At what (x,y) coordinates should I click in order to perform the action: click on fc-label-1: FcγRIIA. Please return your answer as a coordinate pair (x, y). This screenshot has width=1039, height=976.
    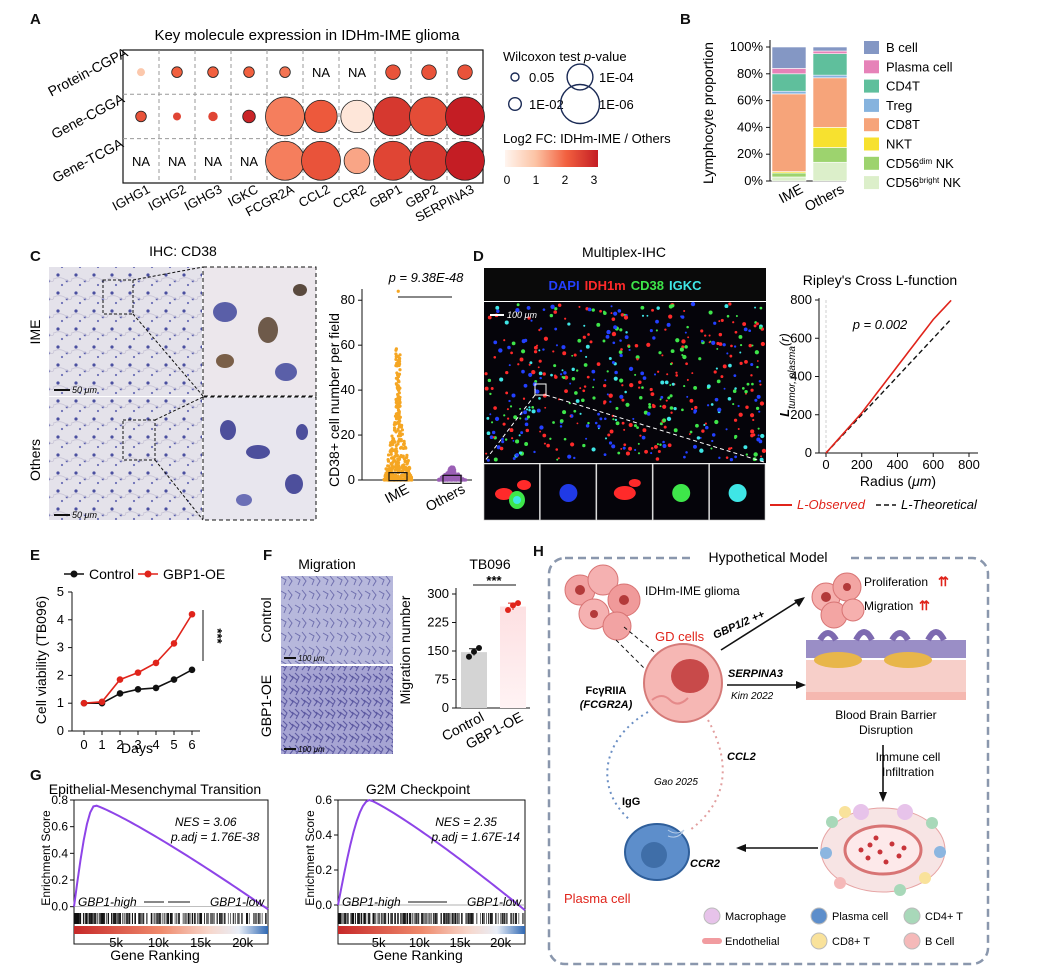
    Looking at the image, I should click on (606, 691).